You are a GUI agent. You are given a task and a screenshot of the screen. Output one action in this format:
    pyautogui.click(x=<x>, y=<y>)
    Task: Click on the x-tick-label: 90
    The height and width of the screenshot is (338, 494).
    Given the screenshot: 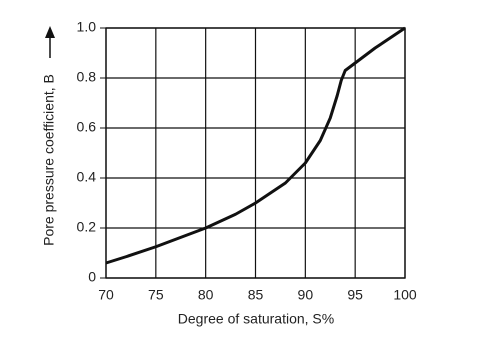 What is the action you would take?
    pyautogui.click(x=306, y=295)
    